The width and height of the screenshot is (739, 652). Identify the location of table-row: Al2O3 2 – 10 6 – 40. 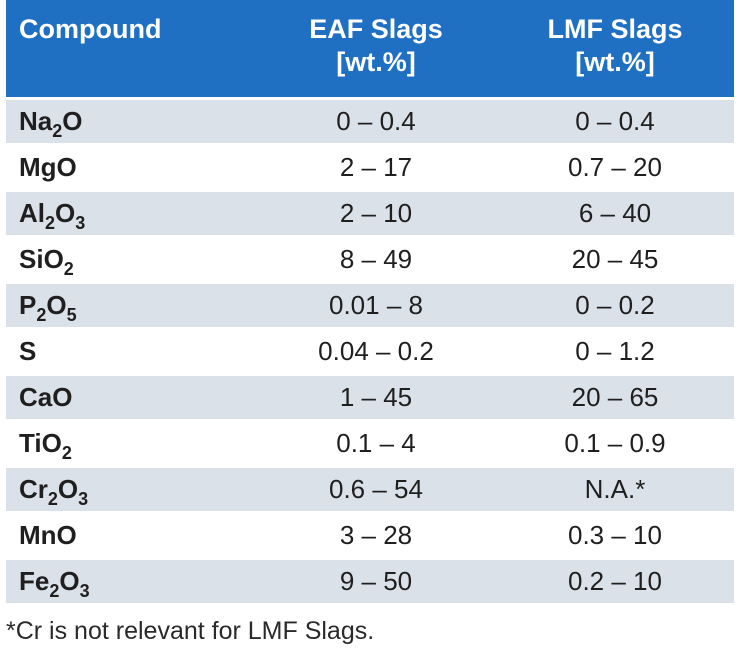
(370, 215).